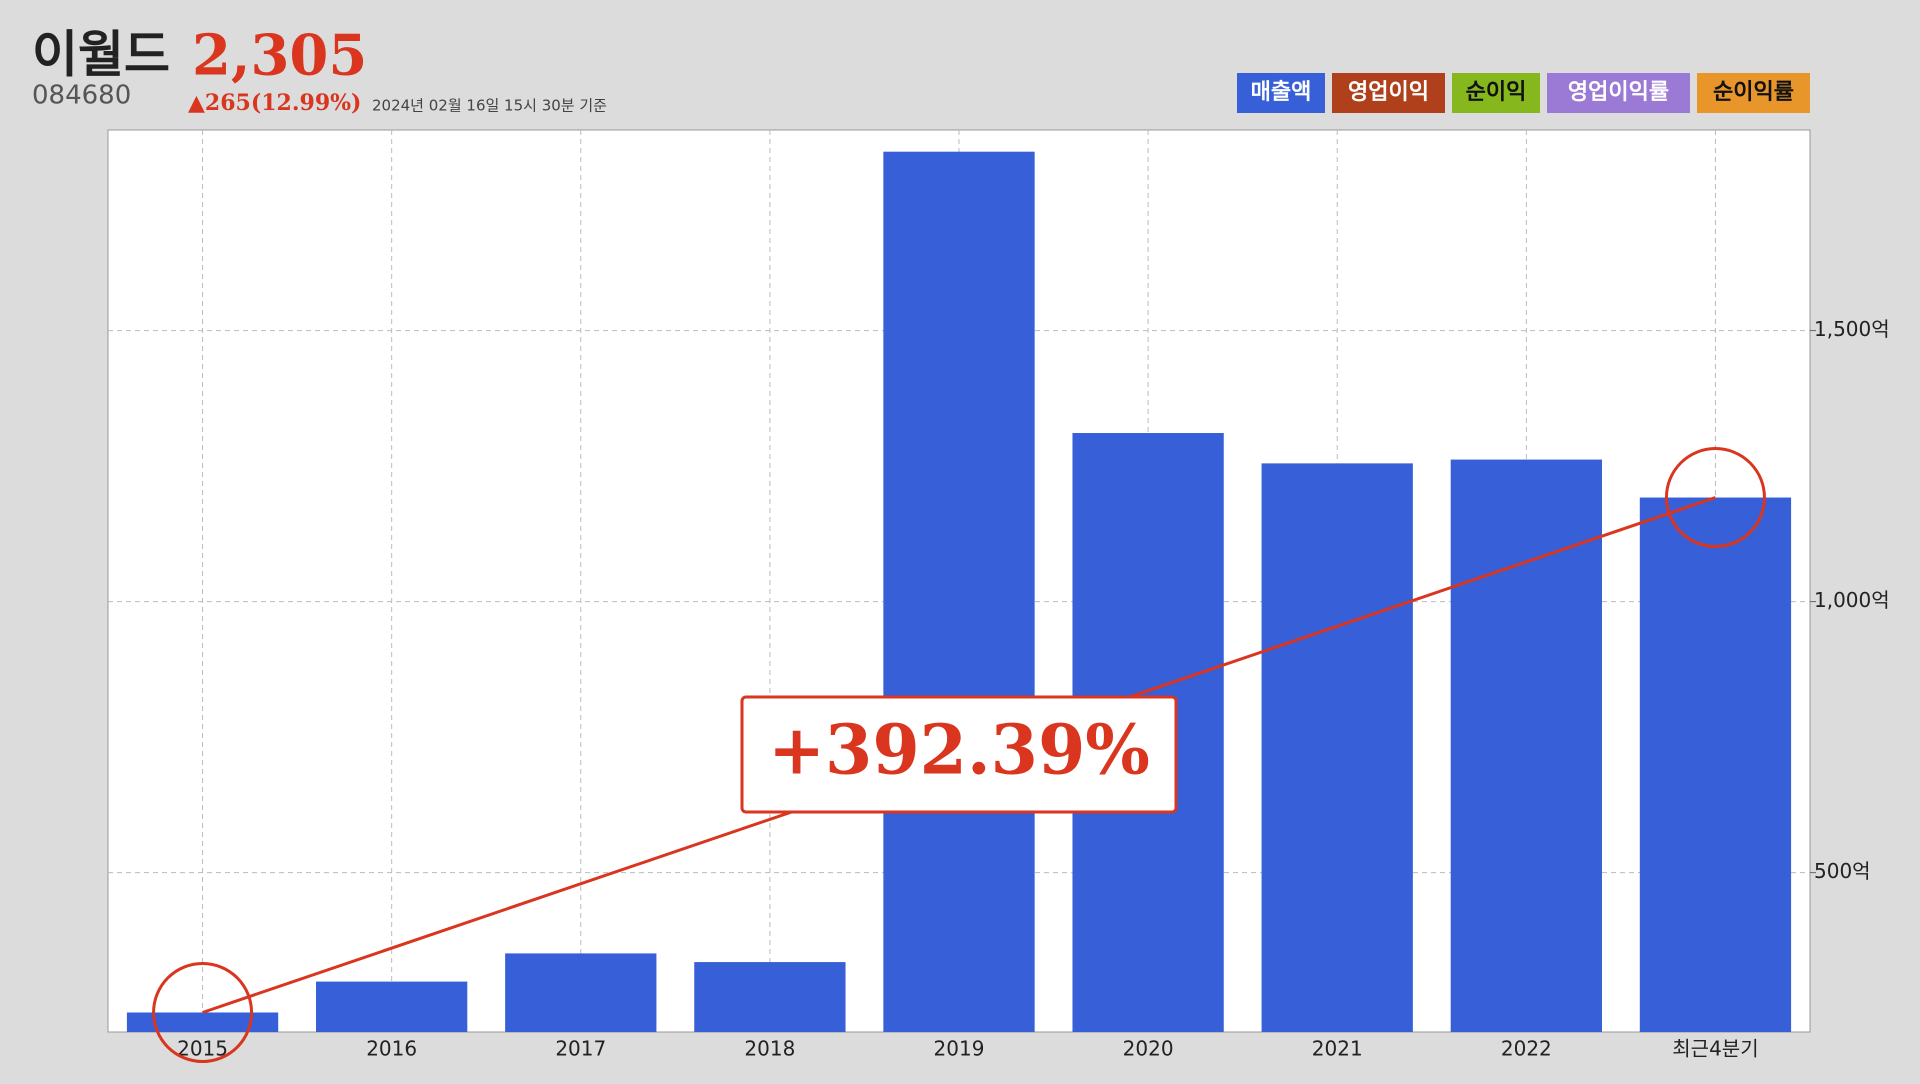 The image size is (1920, 1084). What do you see at coordinates (489, 106) in the screenshot?
I see `timestamp: 2024년 02월 16일 15시 30분 기준` at bounding box center [489, 106].